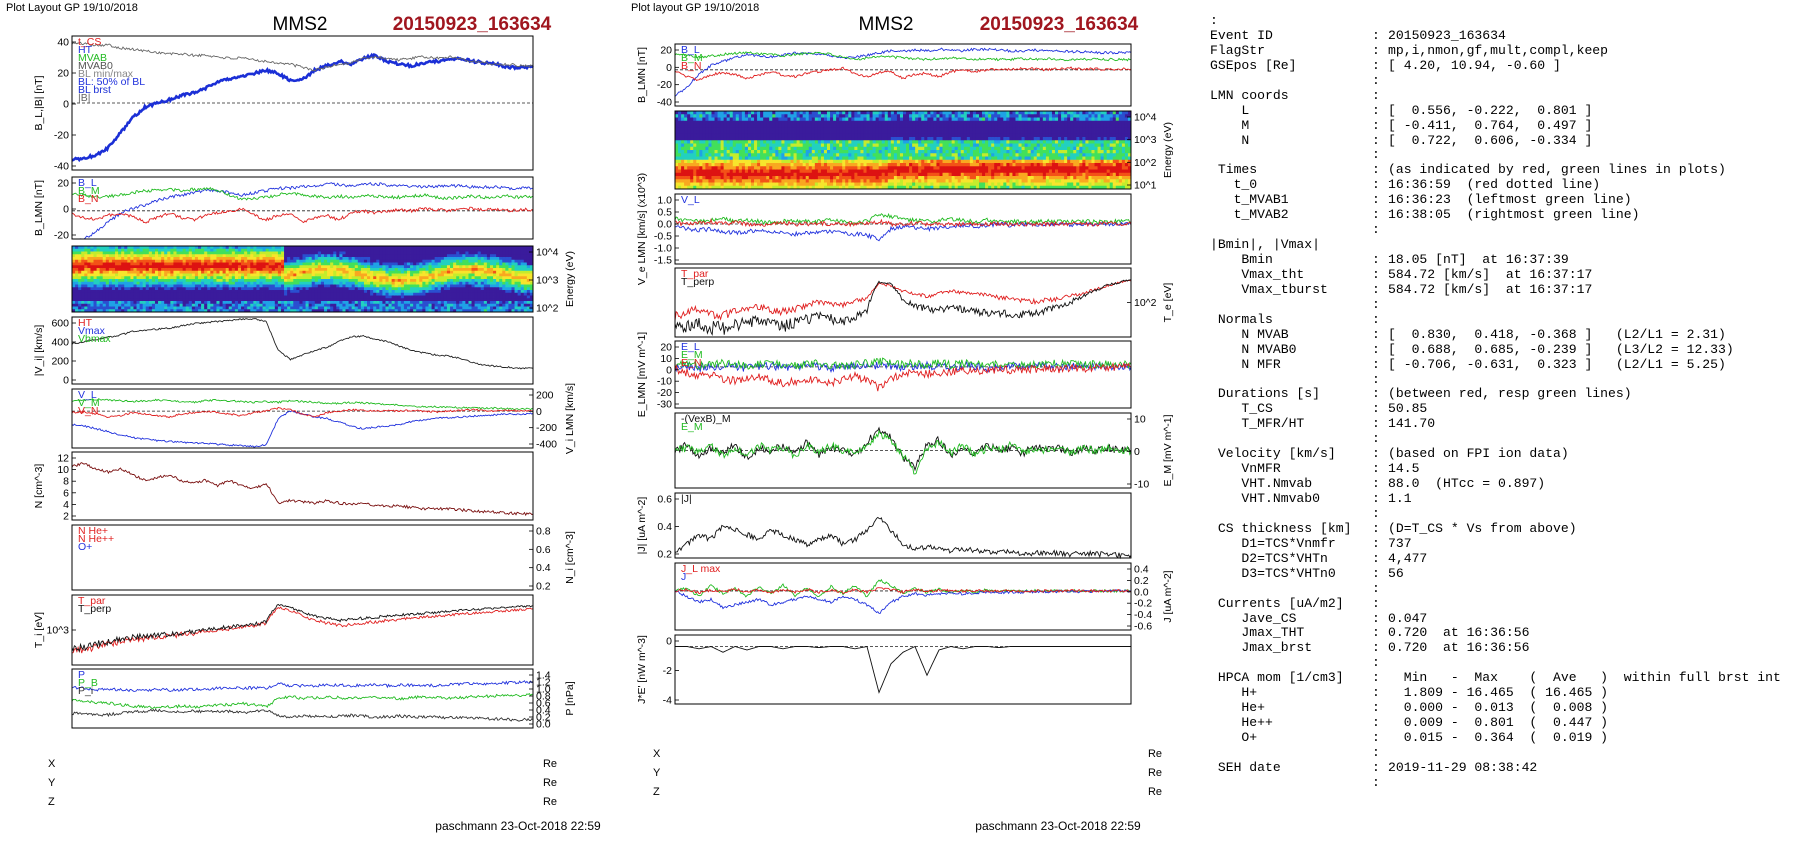 The height and width of the screenshot is (841, 1804). What do you see at coordinates (543, 711) in the screenshot?
I see `y-tick-label: 0.4` at bounding box center [543, 711].